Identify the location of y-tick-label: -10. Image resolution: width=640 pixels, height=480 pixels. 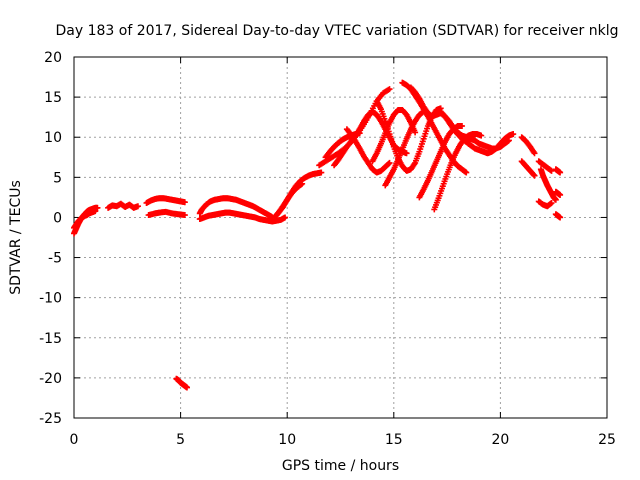
(50, 299).